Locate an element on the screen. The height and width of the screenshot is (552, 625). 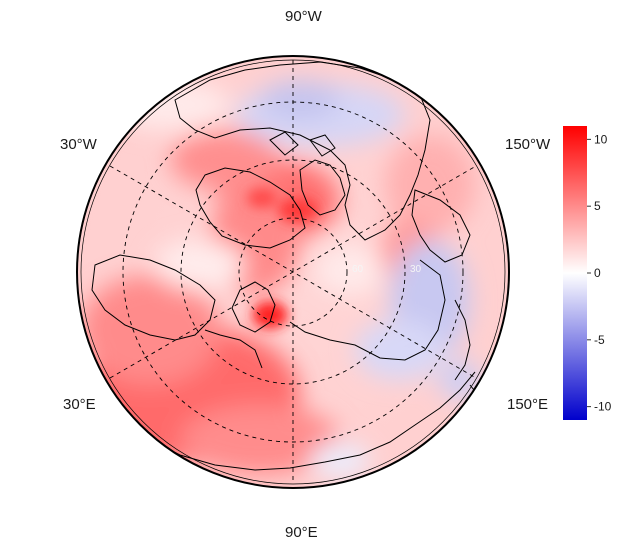
colorbar-tick-label: -5 is located at coordinates (599, 340).